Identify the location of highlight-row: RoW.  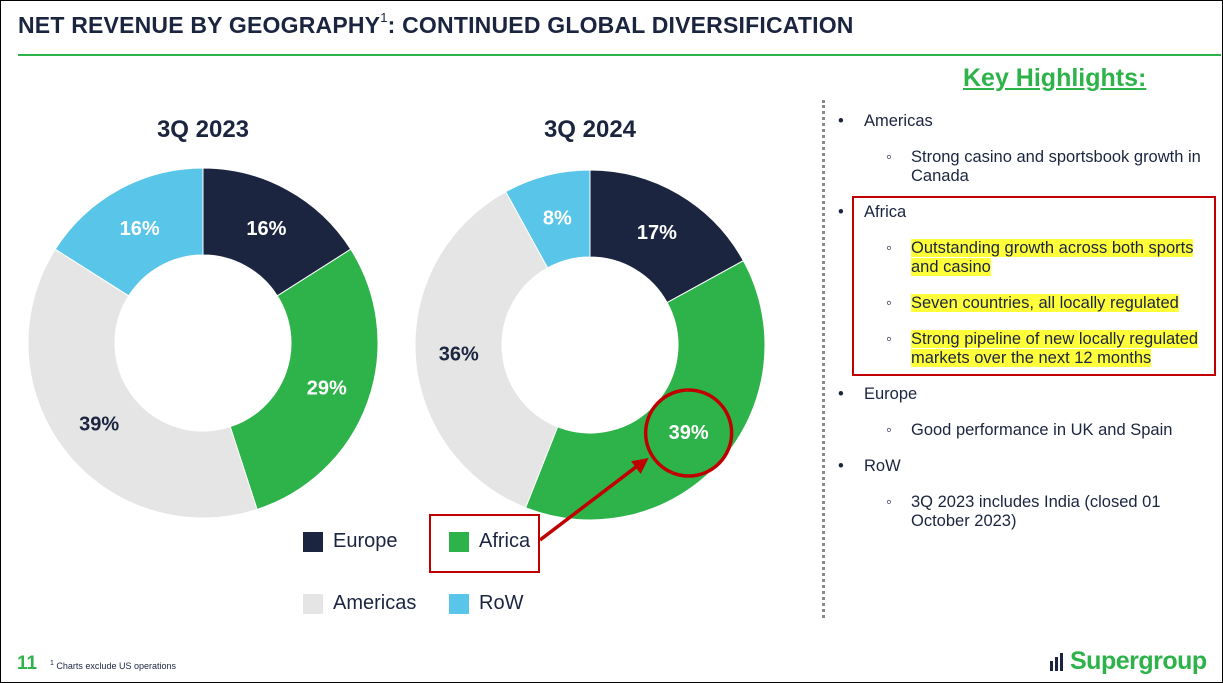
(1028, 466).